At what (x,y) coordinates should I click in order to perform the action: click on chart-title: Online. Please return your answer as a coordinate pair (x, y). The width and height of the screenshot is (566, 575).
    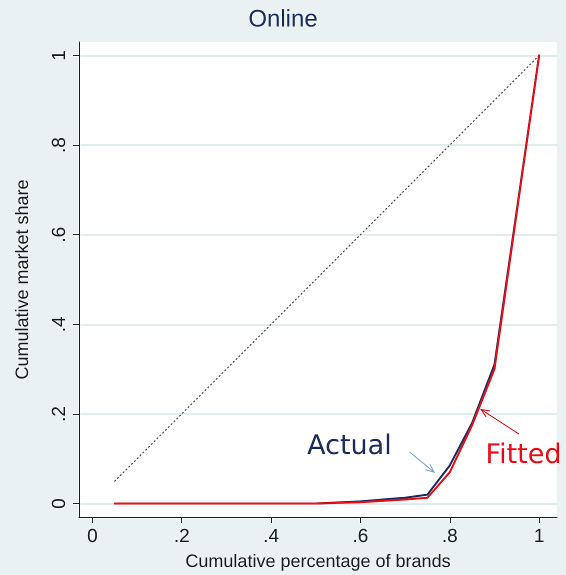
    Looking at the image, I should click on (283, 19).